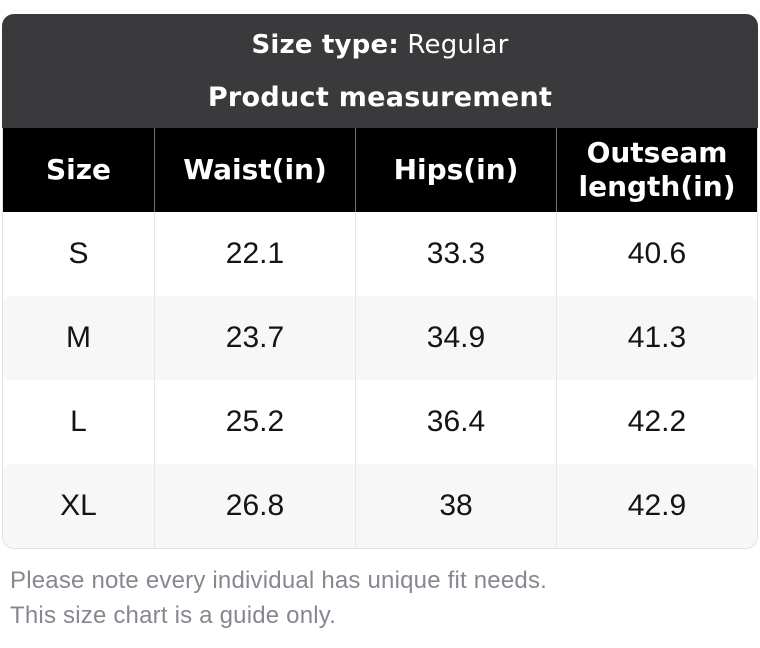 The height and width of the screenshot is (648, 760). Describe the element at coordinates (455, 338) in the screenshot. I see `table-cell: 34.9` at that location.